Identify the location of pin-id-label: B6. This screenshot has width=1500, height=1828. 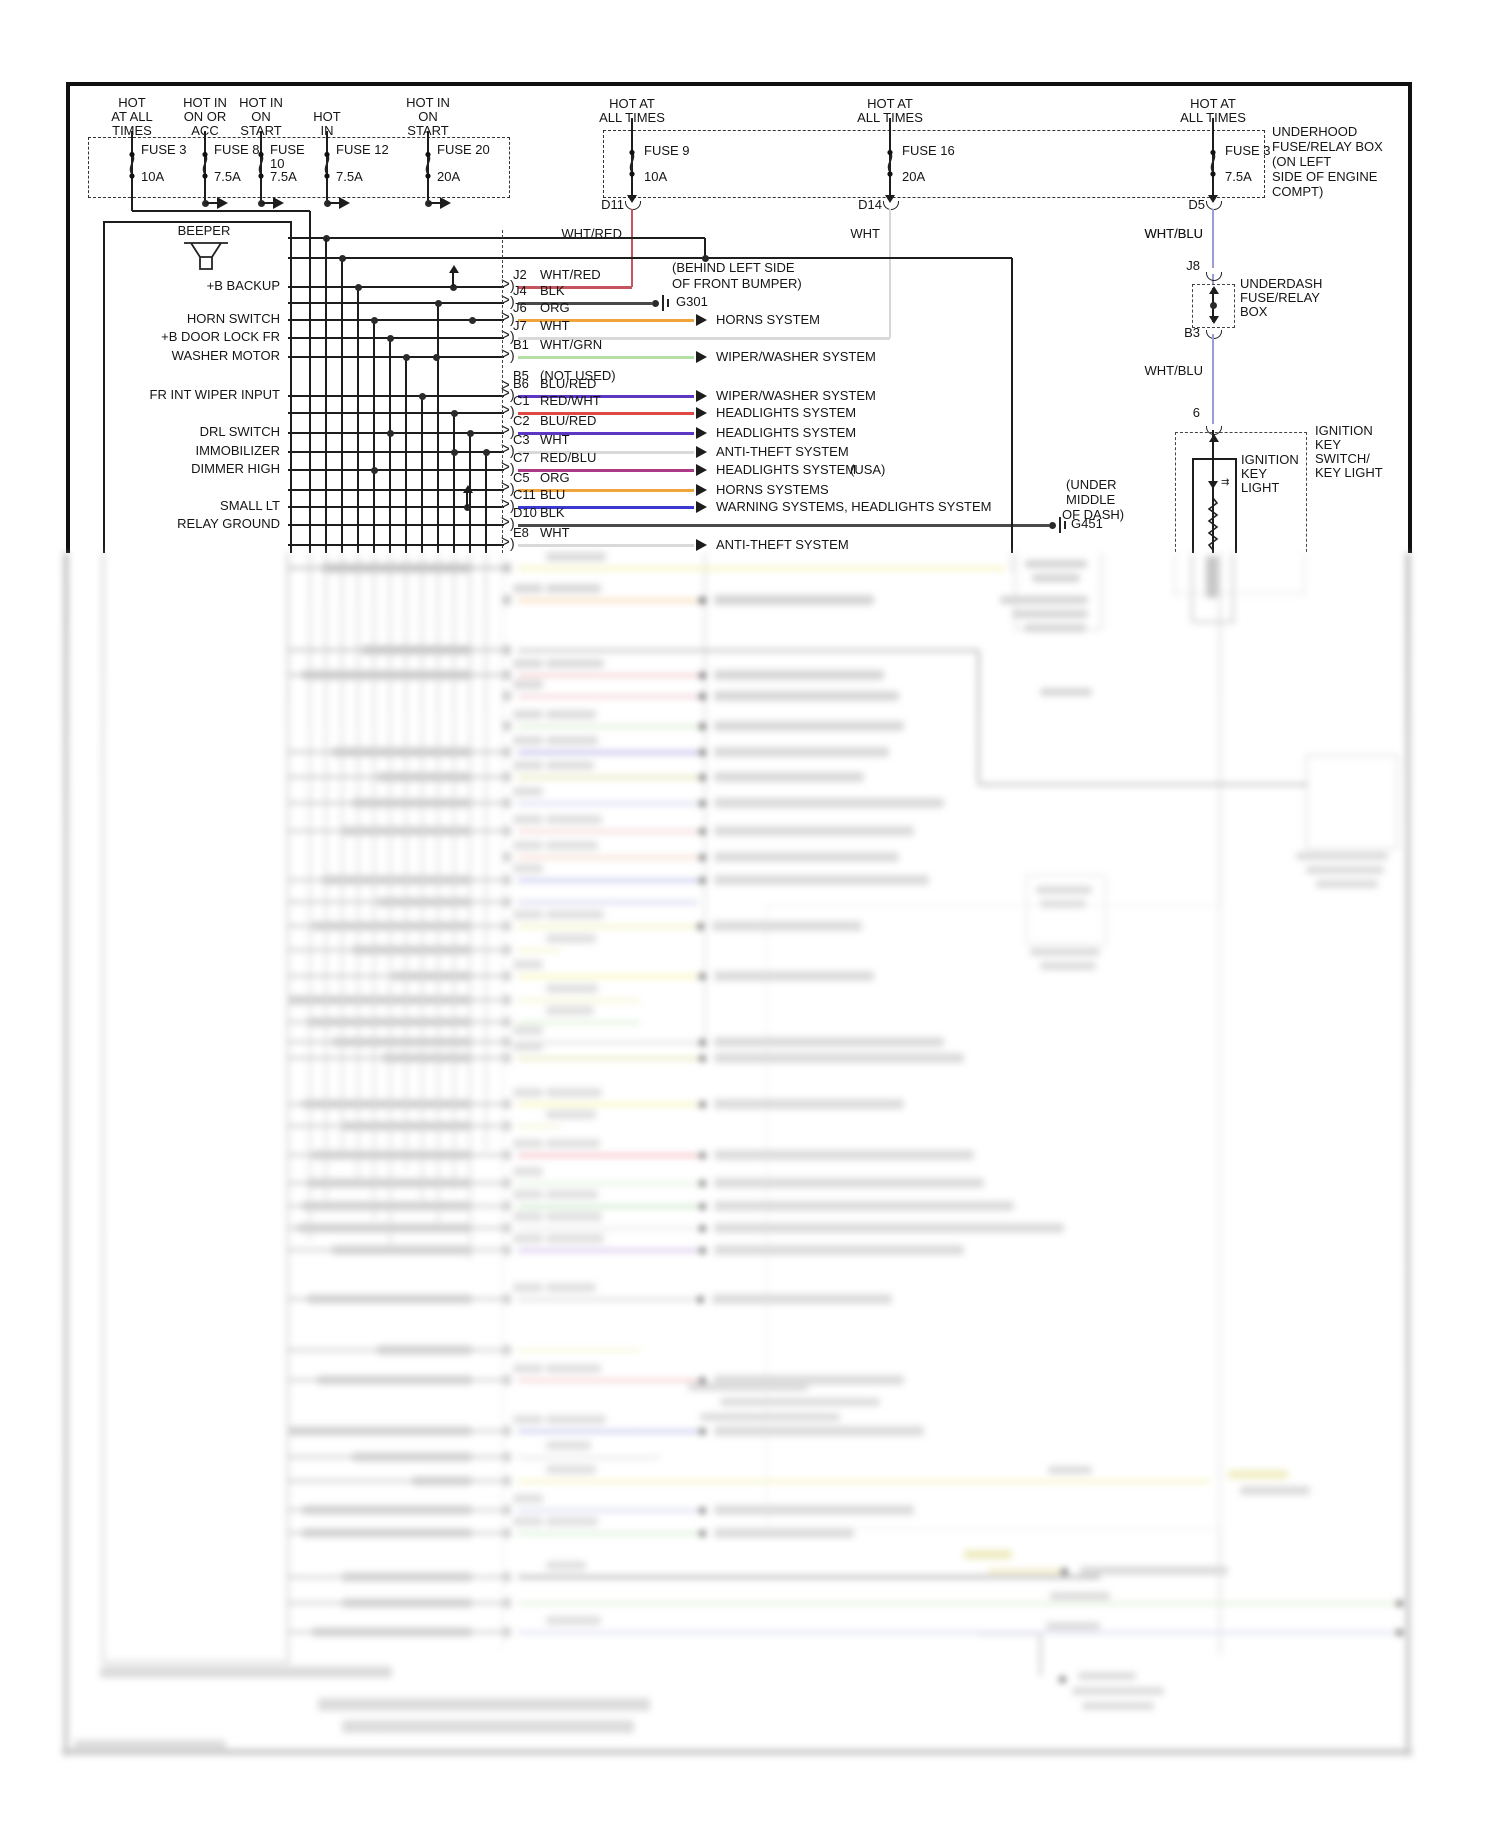
(521, 383).